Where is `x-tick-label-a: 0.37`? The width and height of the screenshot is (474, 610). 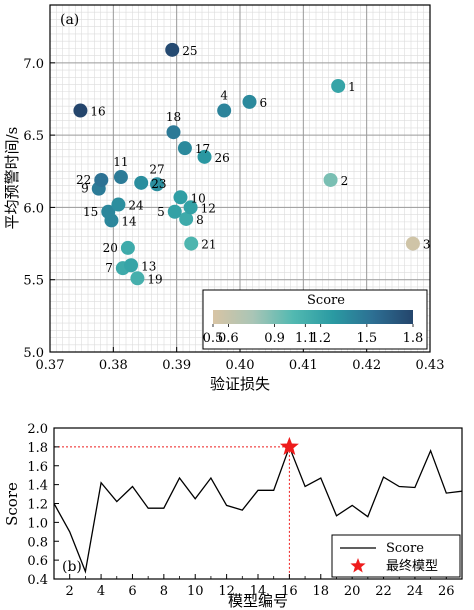 x-tick-label-a: 0.37 is located at coordinates (50, 365).